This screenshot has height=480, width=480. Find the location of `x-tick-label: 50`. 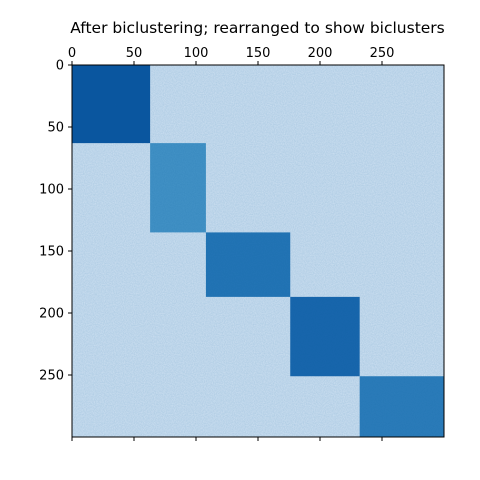

x-tick-label: 50 is located at coordinates (134, 53).